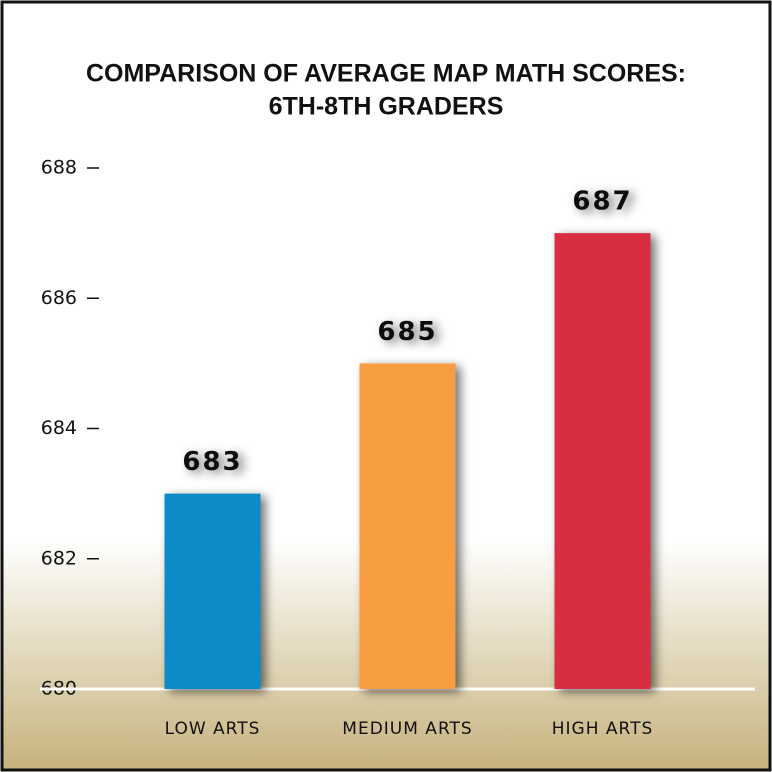 Image resolution: width=772 pixels, height=772 pixels. What do you see at coordinates (407, 332) in the screenshot?
I see `data-label: 685` at bounding box center [407, 332].